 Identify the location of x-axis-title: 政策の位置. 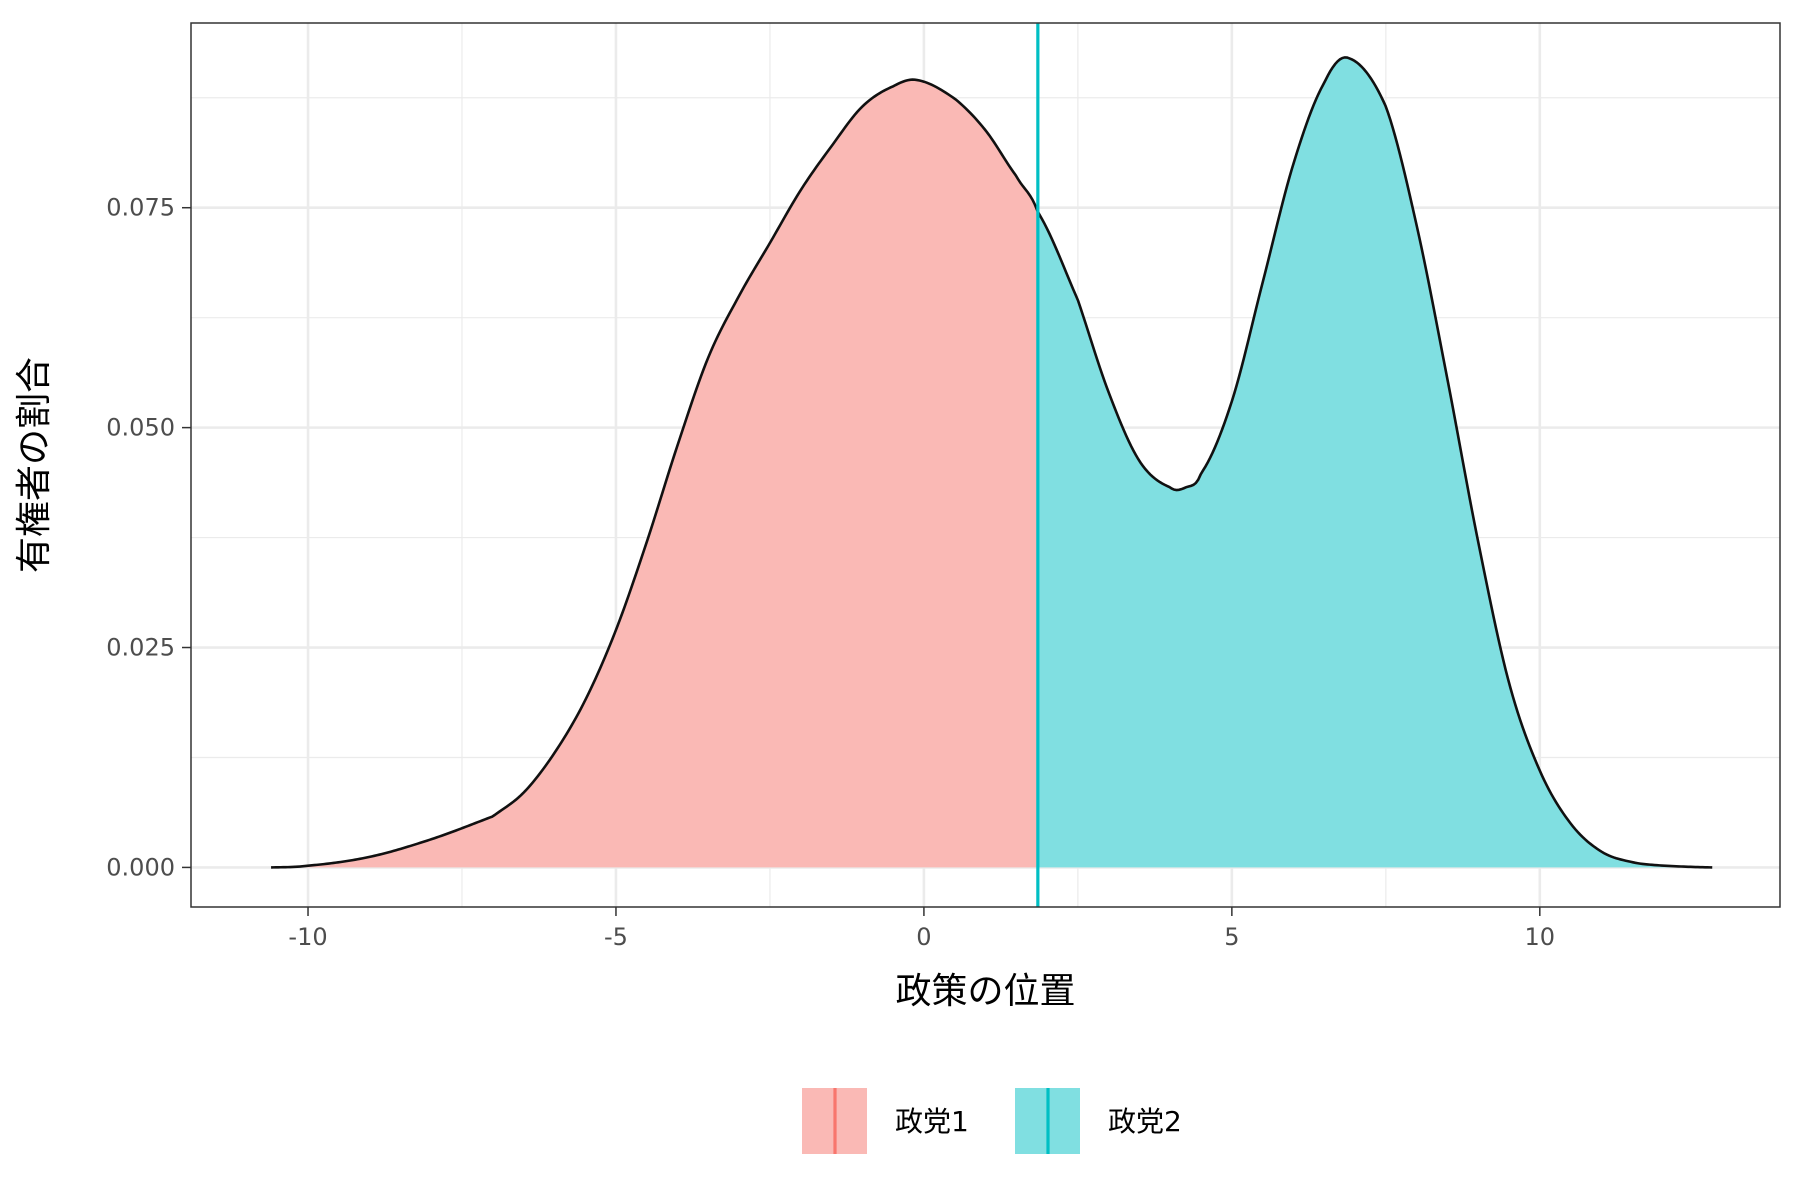
(985, 991).